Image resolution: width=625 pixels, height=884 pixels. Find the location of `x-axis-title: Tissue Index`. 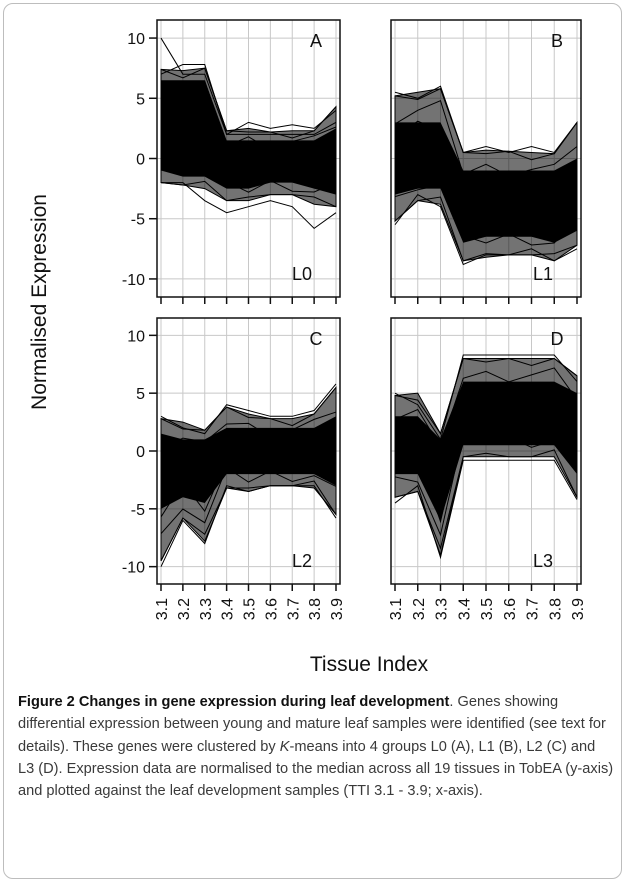

x-axis-title: Tissue Index is located at coordinates (369, 664).